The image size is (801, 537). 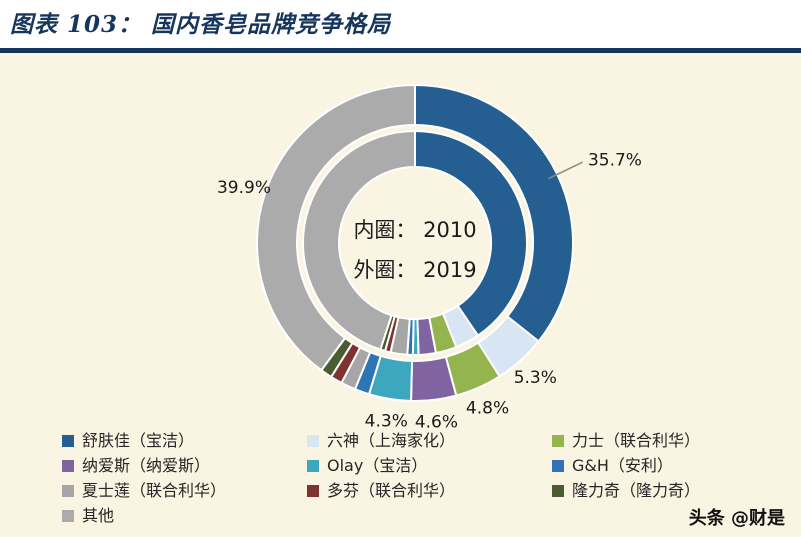 What do you see at coordinates (487, 409) in the screenshot?
I see `segment-label: 4.8%` at bounding box center [487, 409].